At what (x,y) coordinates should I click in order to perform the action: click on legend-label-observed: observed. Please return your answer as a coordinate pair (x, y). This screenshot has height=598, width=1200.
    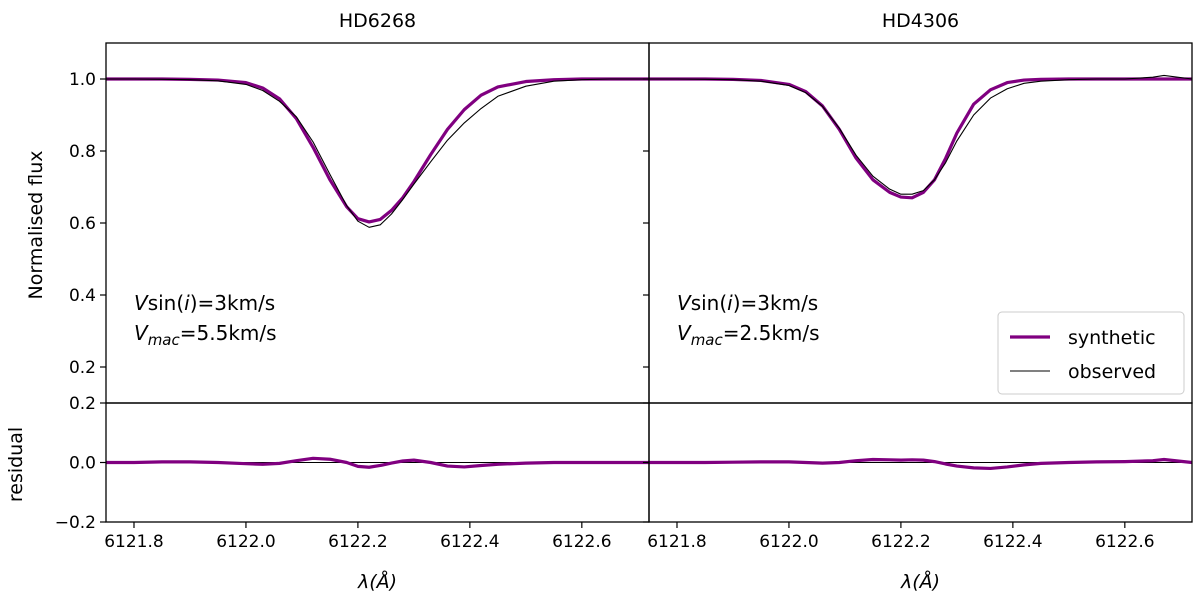
    Looking at the image, I should click on (1112, 372).